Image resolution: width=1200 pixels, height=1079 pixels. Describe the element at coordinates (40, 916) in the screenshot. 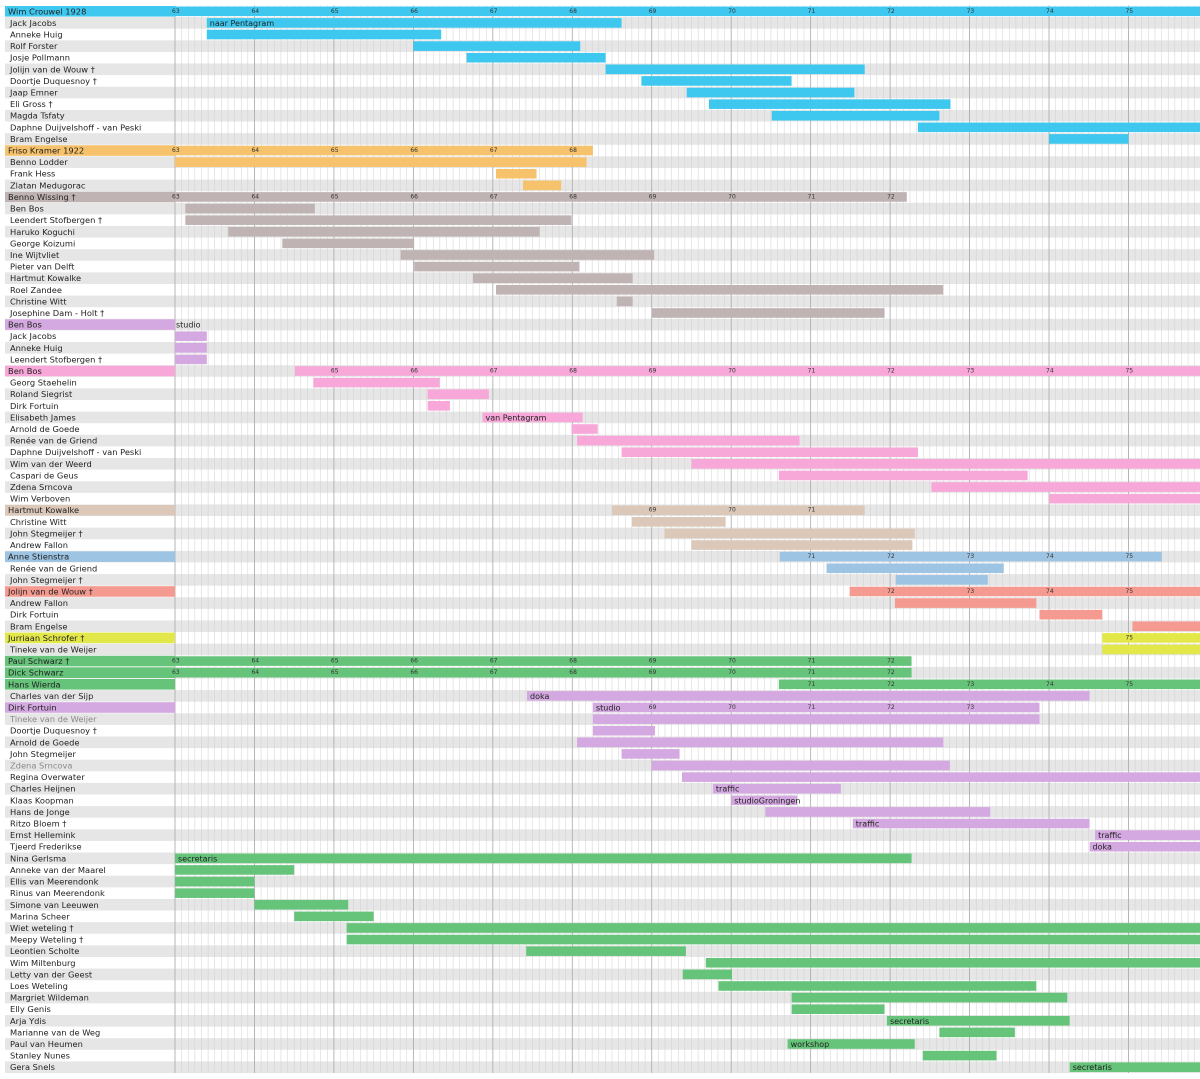

I see `person-name: Marina Scheer` at that location.